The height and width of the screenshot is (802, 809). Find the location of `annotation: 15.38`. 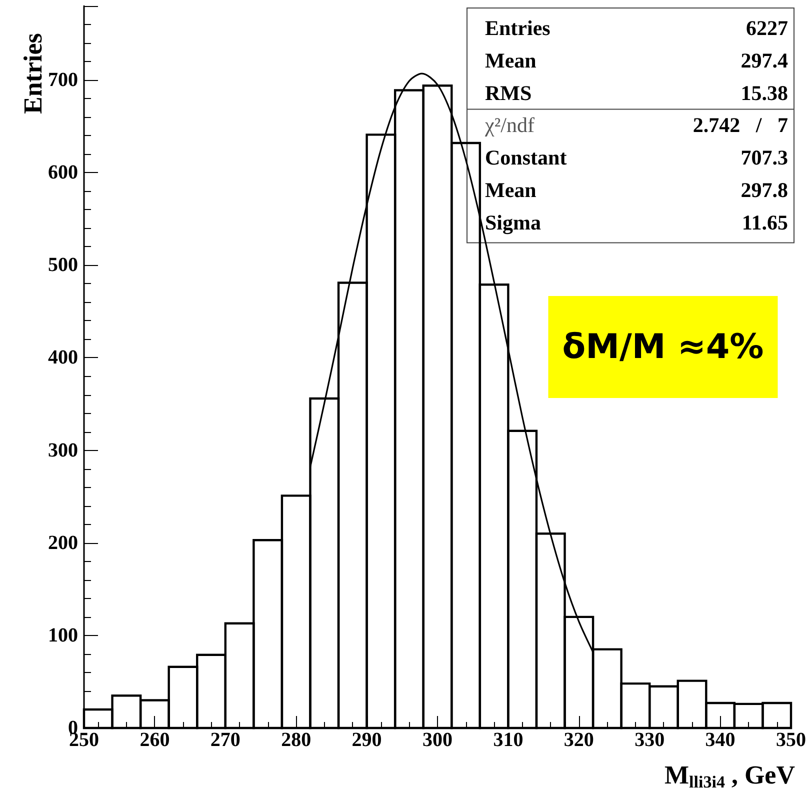

annotation: 15.38 is located at coordinates (764, 92).